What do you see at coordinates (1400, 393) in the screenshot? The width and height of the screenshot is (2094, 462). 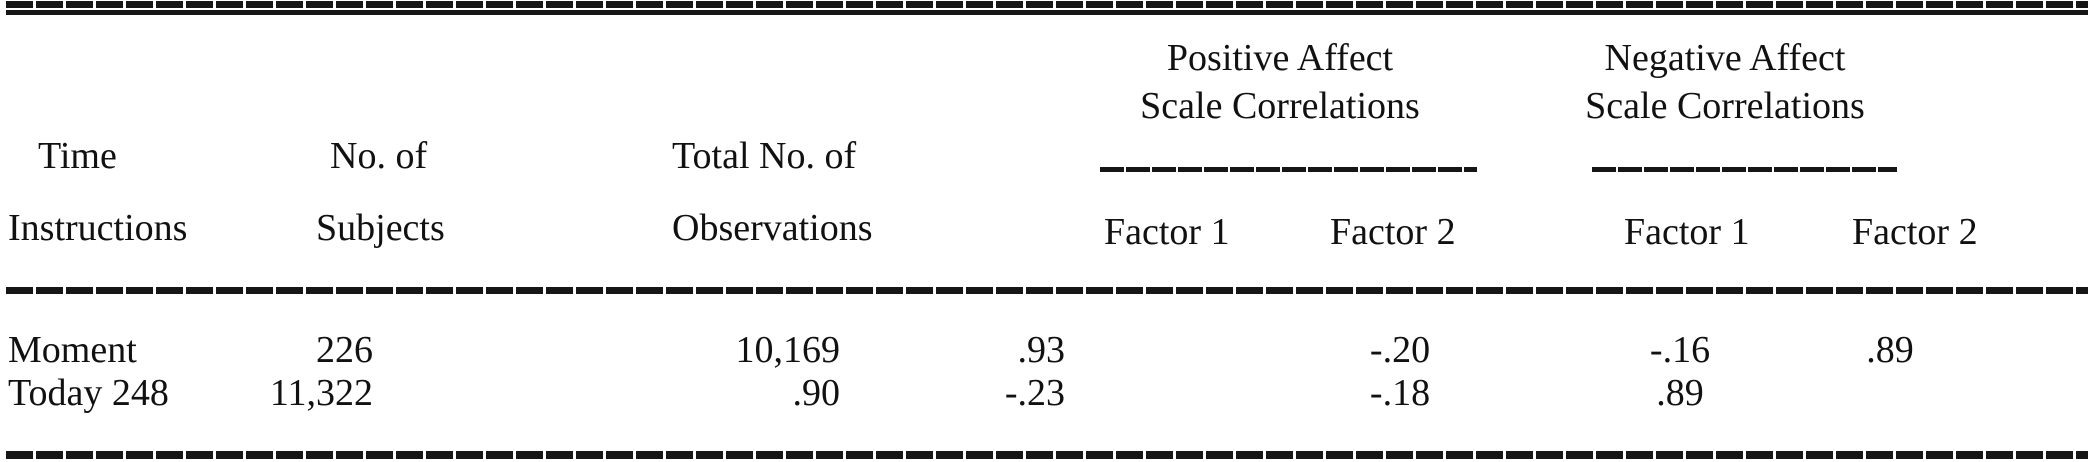 I see `table-cell: -.18` at bounding box center [1400, 393].